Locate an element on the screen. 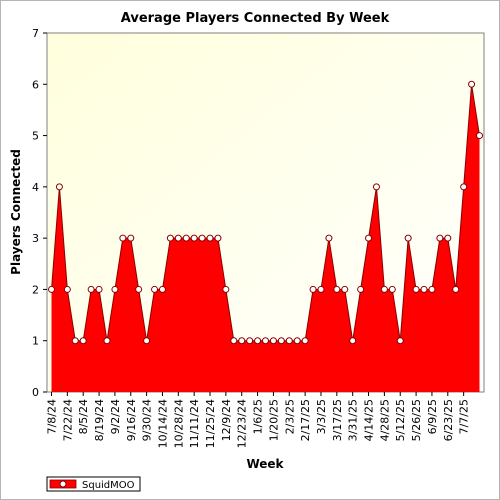 This screenshot has width=500, height=500. y-axis-title: Players Connected is located at coordinates (16, 212).